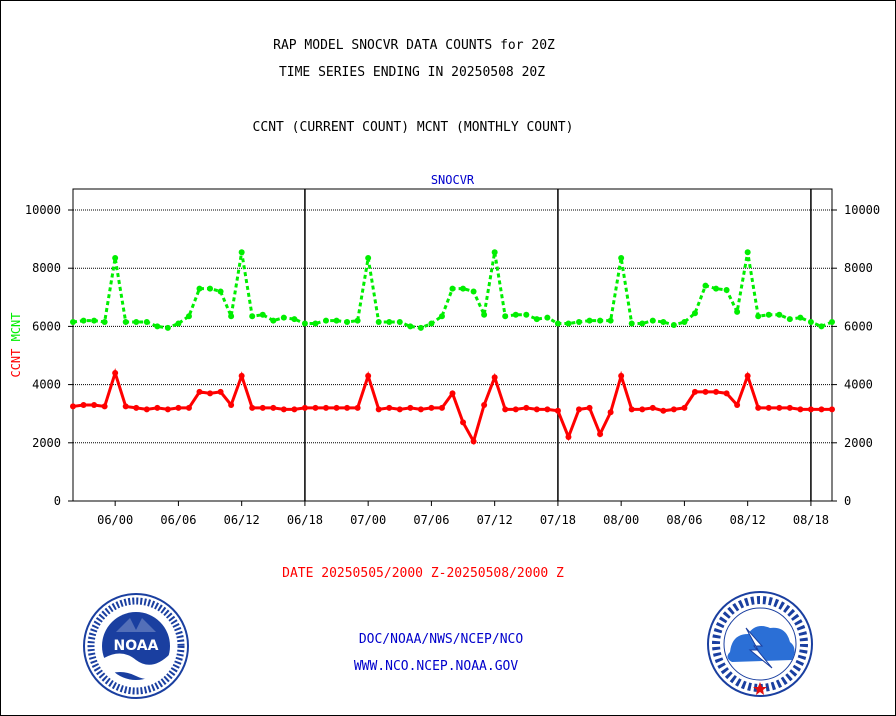 This screenshot has height=716, width=896. I want to click on y-tick-label-right: 6000, so click(858, 326).